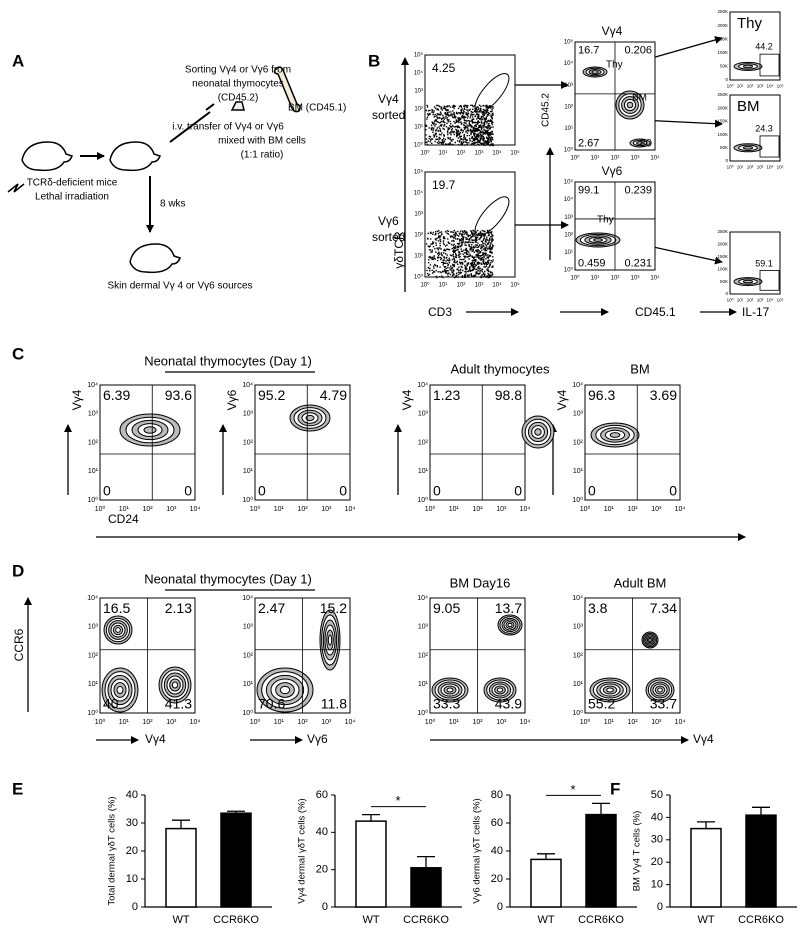  What do you see at coordinates (615, 788) in the screenshot?
I see `panel-label: F` at bounding box center [615, 788].